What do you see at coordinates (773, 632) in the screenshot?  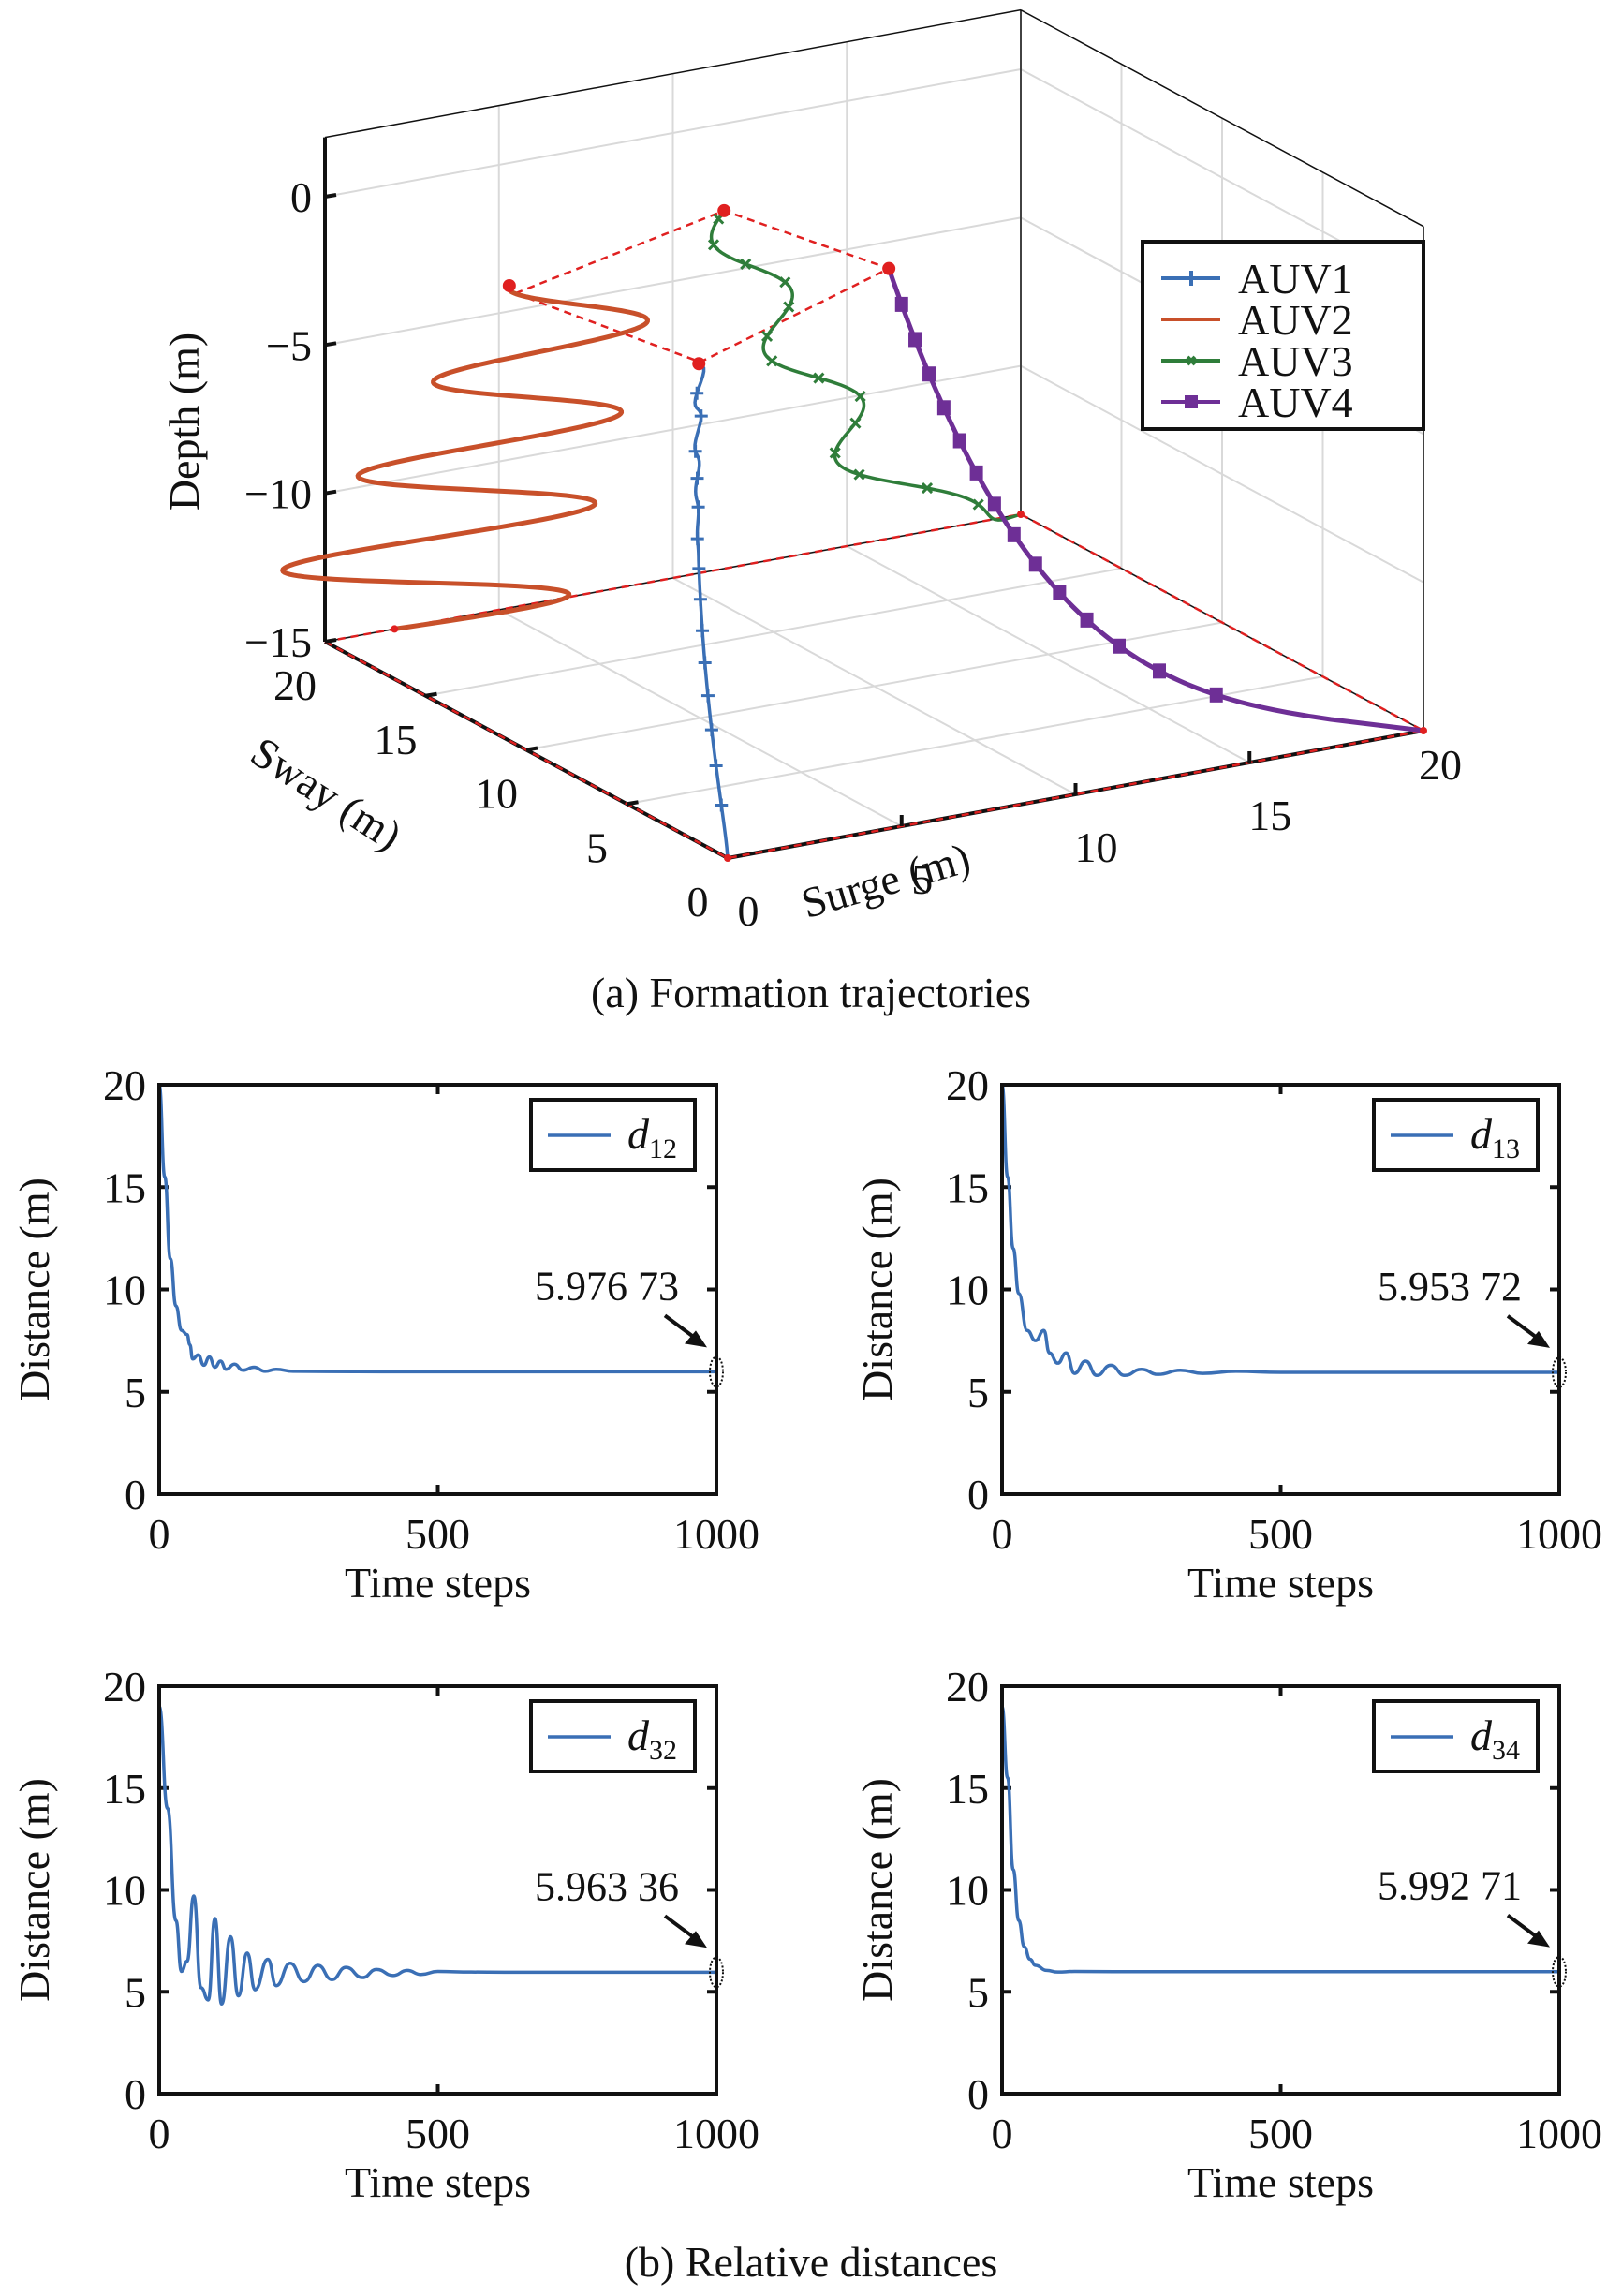 I see `grid-line` at bounding box center [773, 632].